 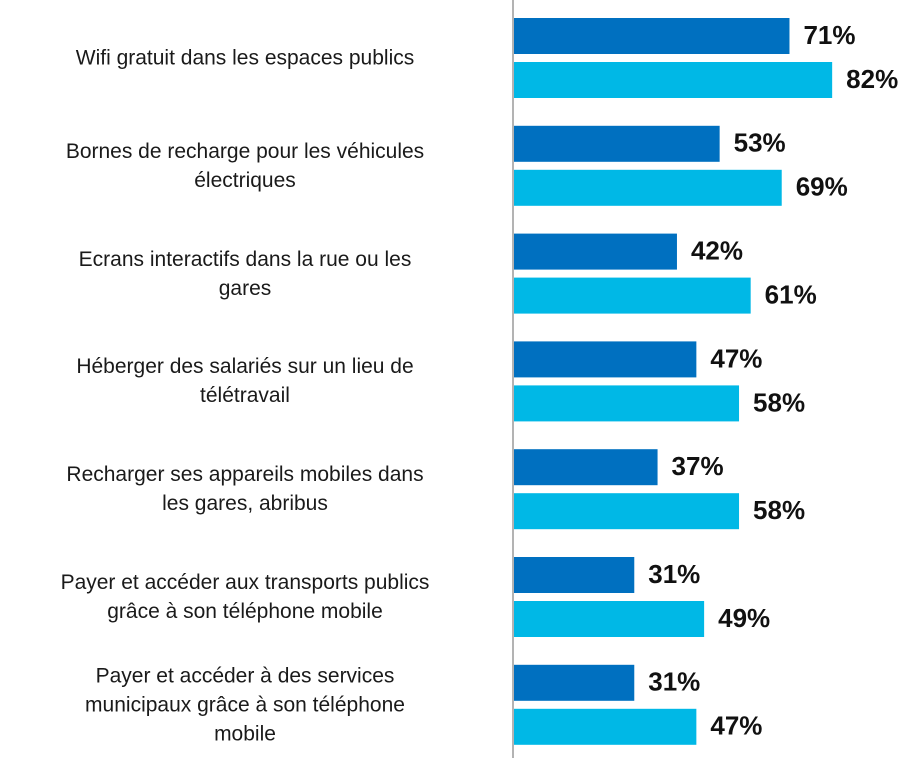 What do you see at coordinates (744, 618) in the screenshot?
I see `value-label: 49%` at bounding box center [744, 618].